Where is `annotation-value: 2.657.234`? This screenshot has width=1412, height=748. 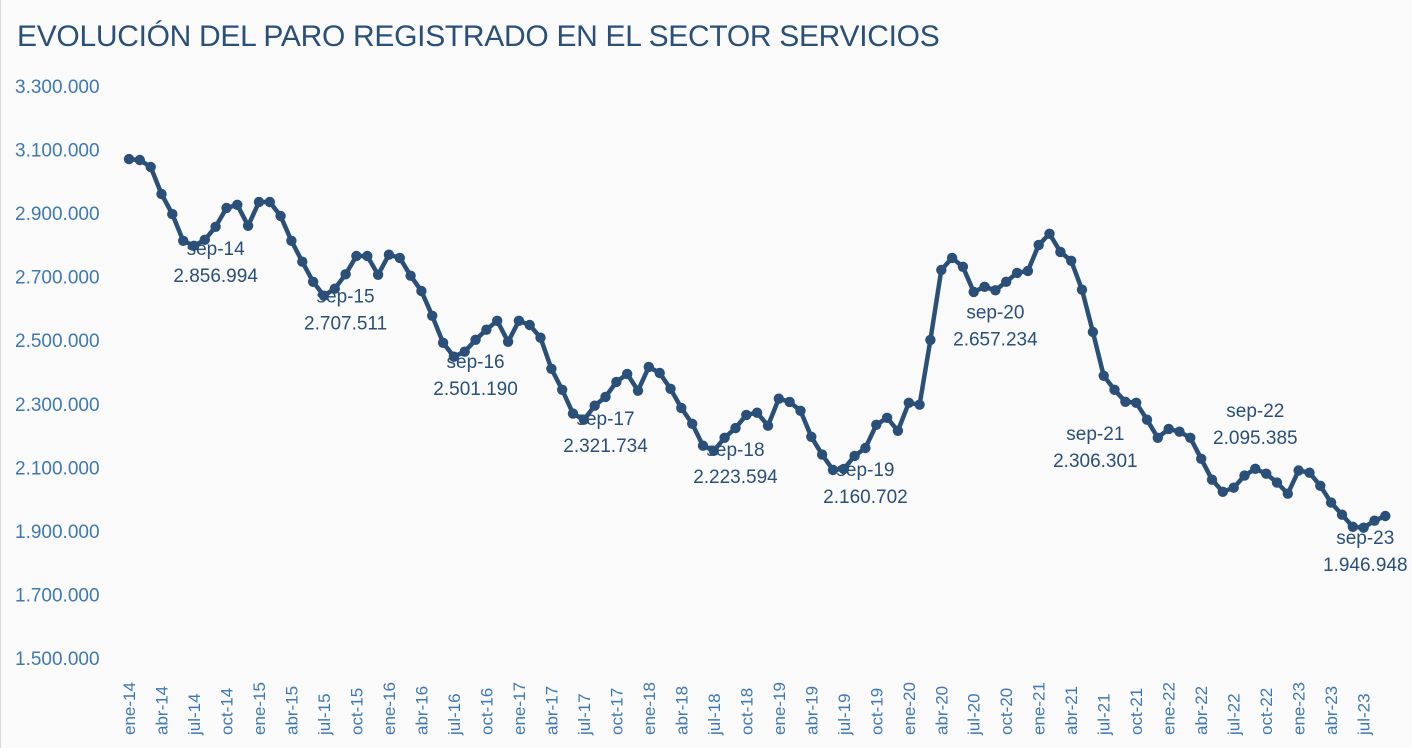
annotation-value: 2.657.234 is located at coordinates (995, 339).